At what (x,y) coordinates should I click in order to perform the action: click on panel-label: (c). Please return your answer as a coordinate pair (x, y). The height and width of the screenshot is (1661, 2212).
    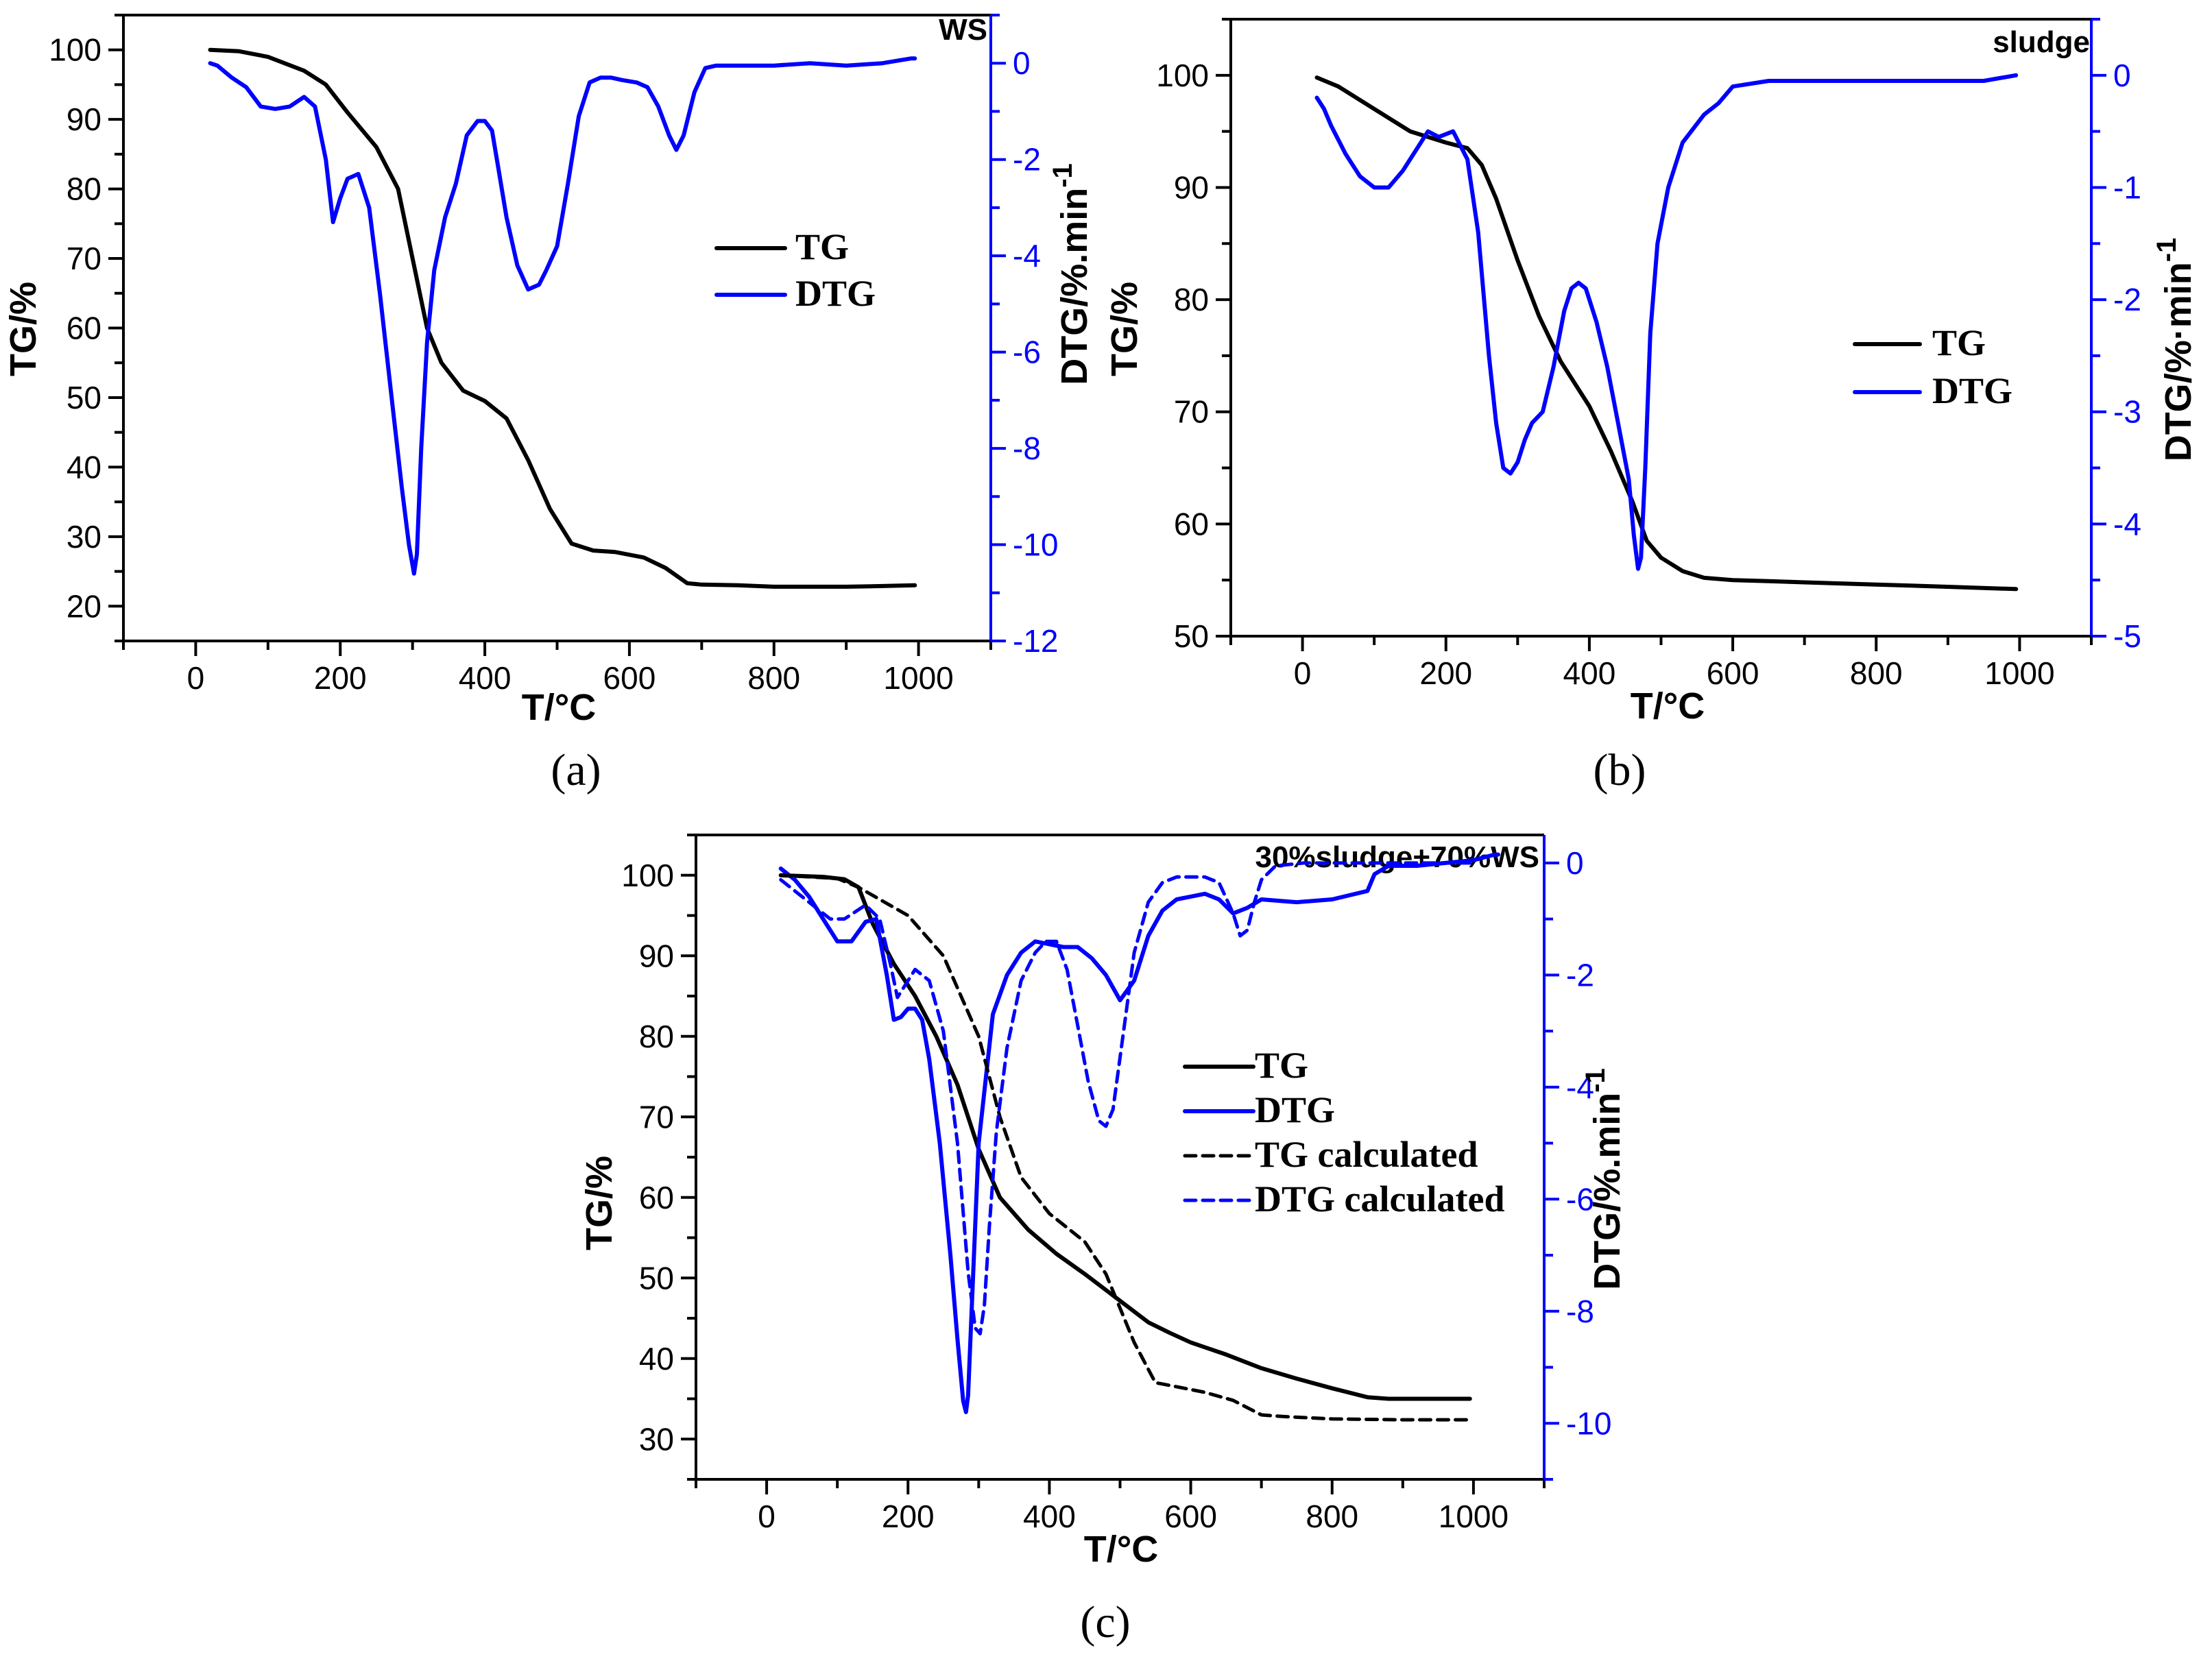
    Looking at the image, I should click on (1105, 1622).